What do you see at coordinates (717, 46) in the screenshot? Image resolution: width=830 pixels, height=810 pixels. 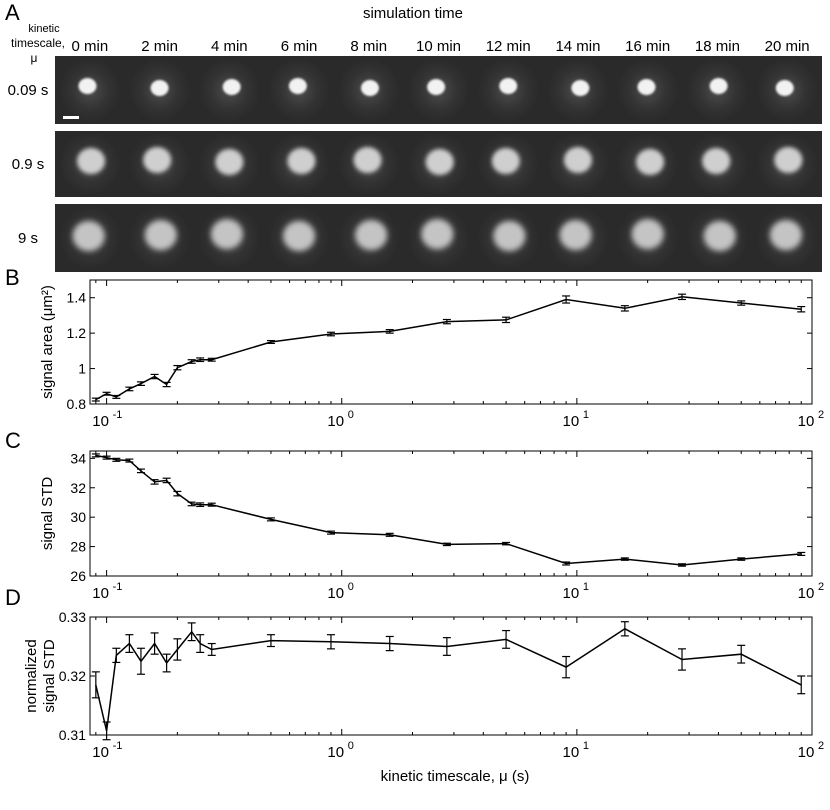 I see `time-label: 18 min` at bounding box center [717, 46].